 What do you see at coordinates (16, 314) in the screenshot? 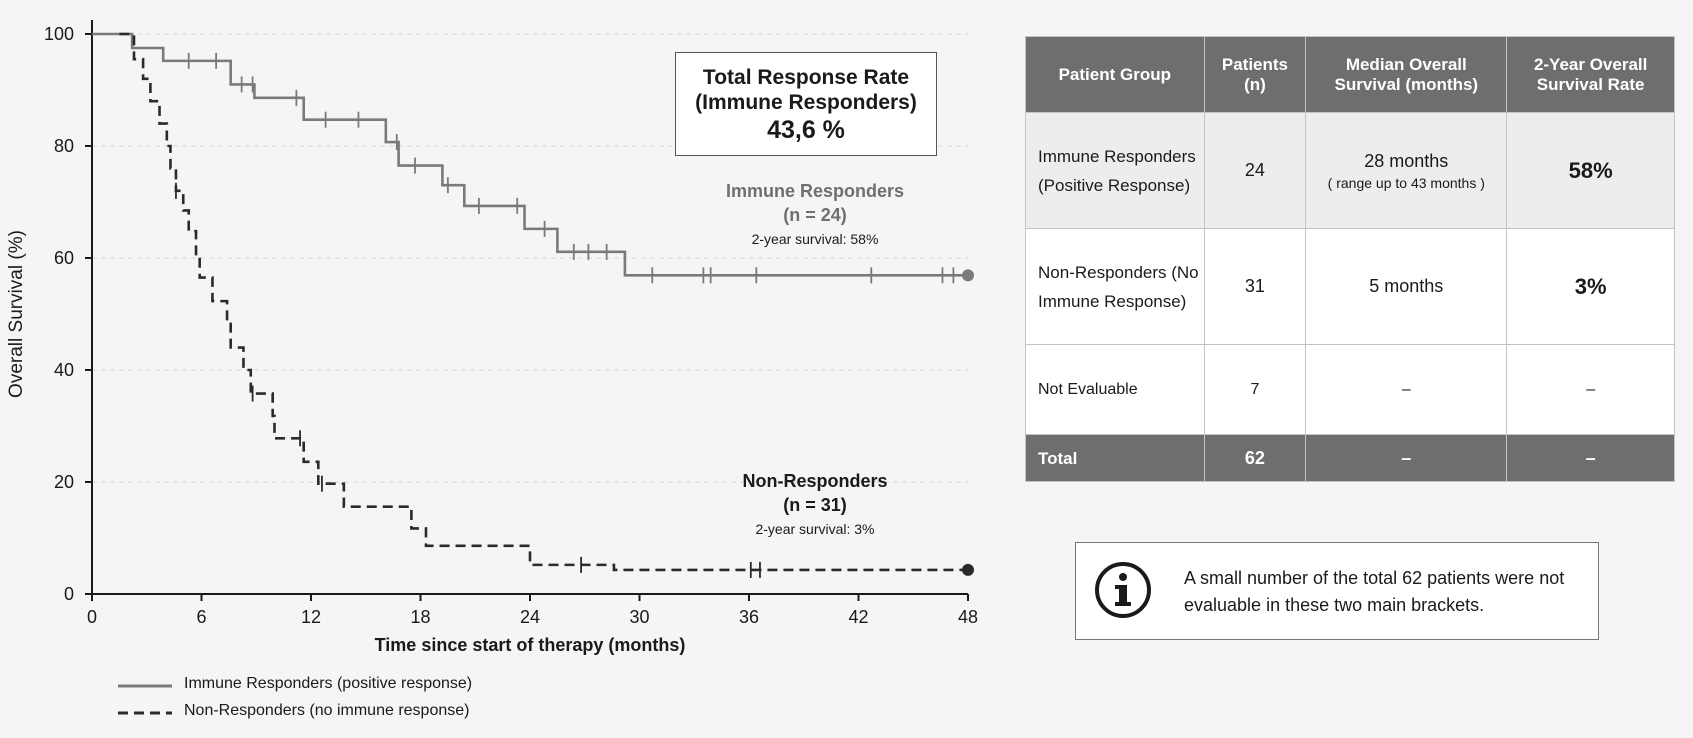
I see `y-axis-label: Overall Survival (%)` at bounding box center [16, 314].